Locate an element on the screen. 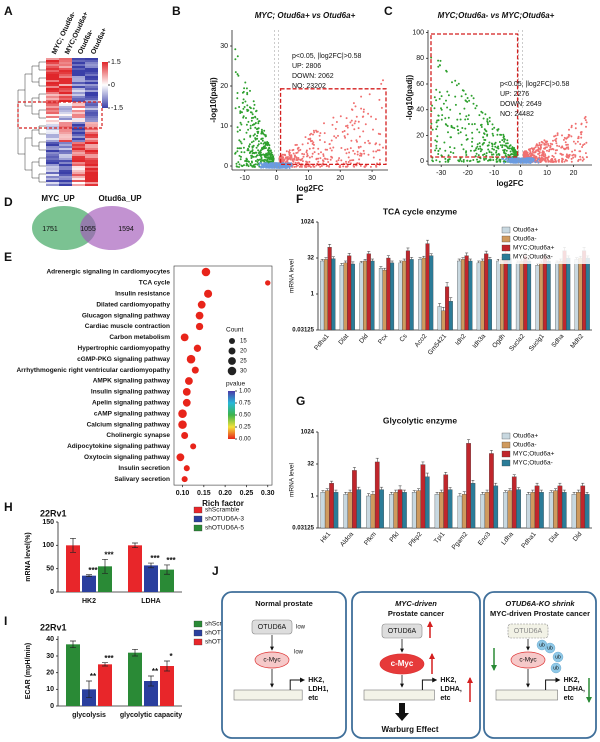 This screenshot has height=742, width=600. y-tick-label: 10 is located at coordinates (50, 689).